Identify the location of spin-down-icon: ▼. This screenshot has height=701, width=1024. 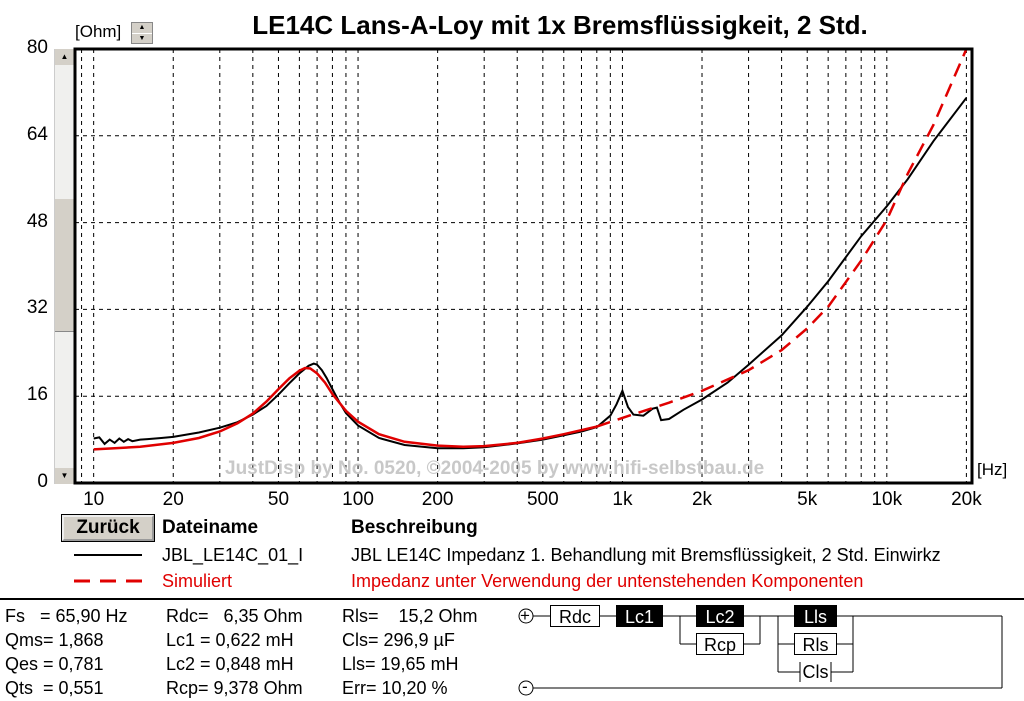
(142, 39).